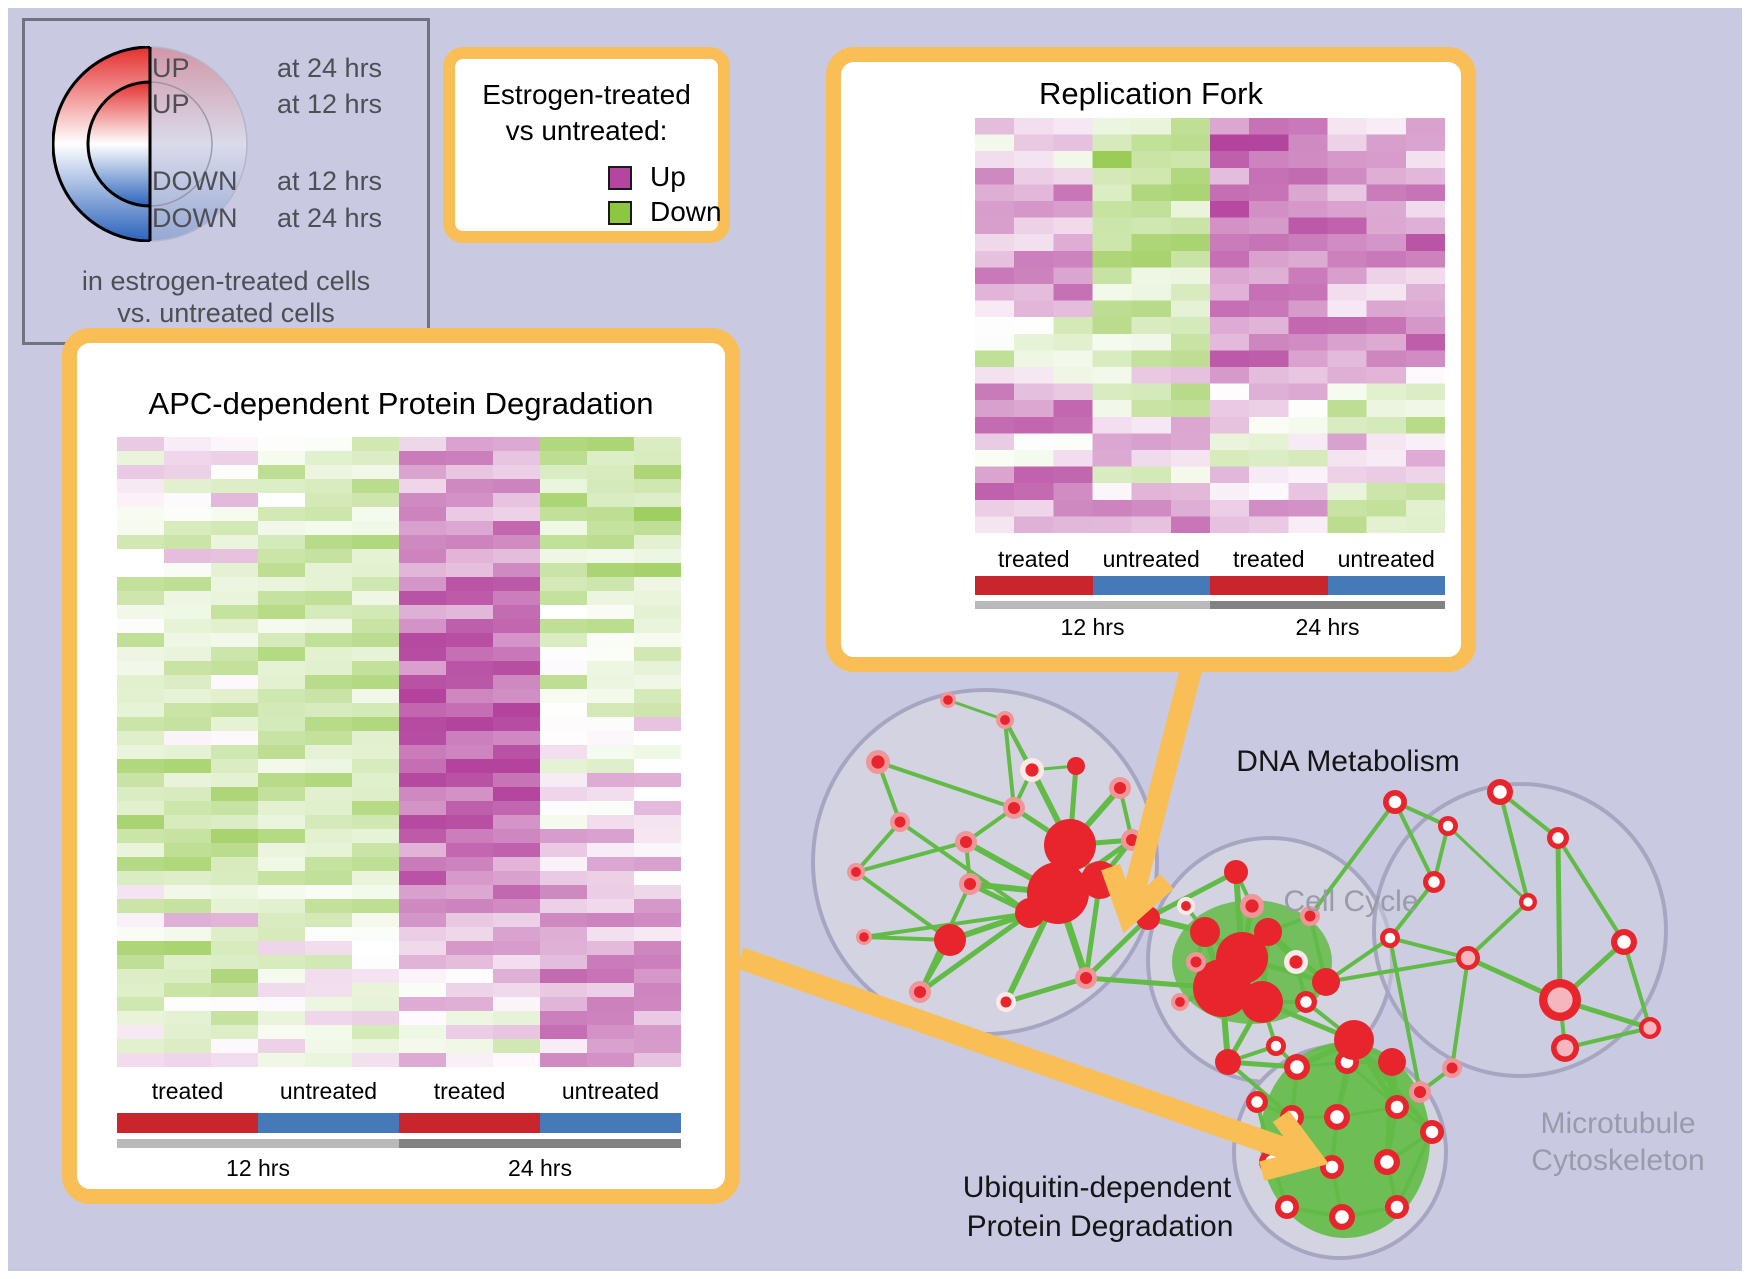 This screenshot has height=1279, width=1750. I want to click on rf-24hrs-label: 24 hrs, so click(1327, 627).